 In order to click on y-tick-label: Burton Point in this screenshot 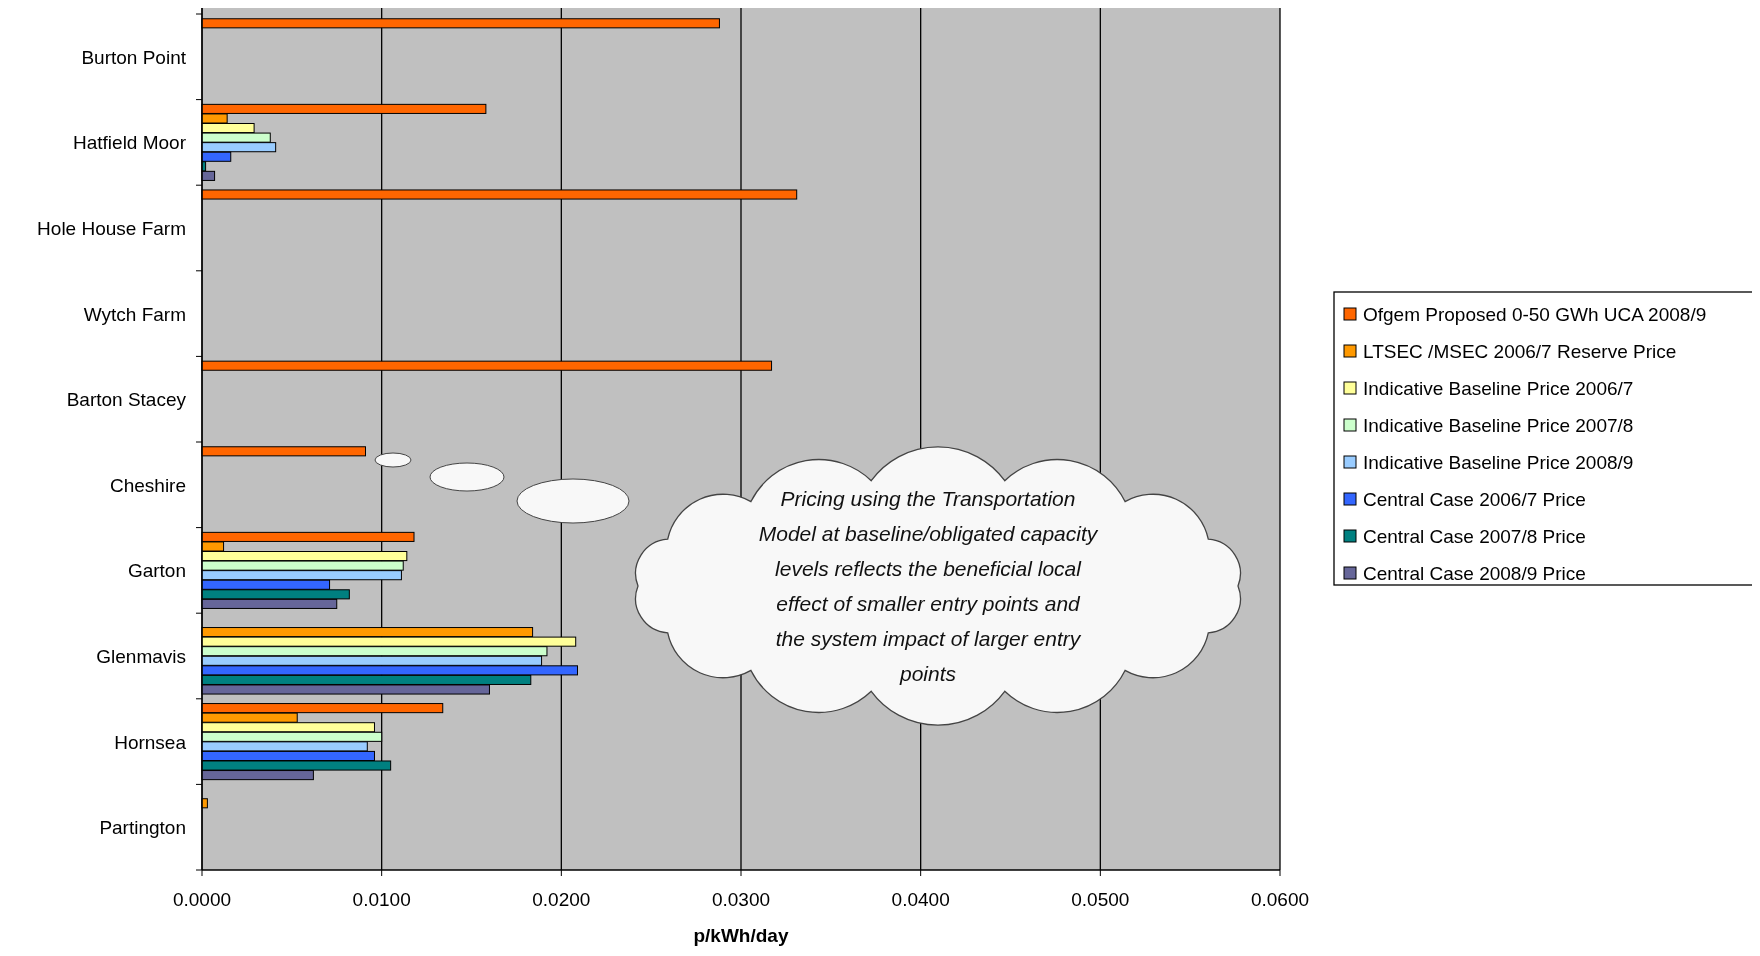, I will do `click(134, 57)`.